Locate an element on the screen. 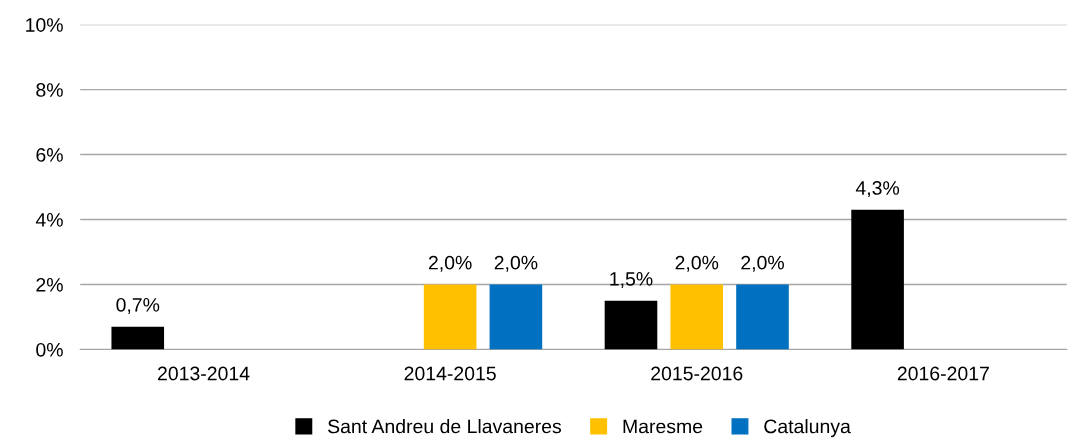 The image size is (1084, 448). x-tick-label: 2015-2016 is located at coordinates (697, 373).